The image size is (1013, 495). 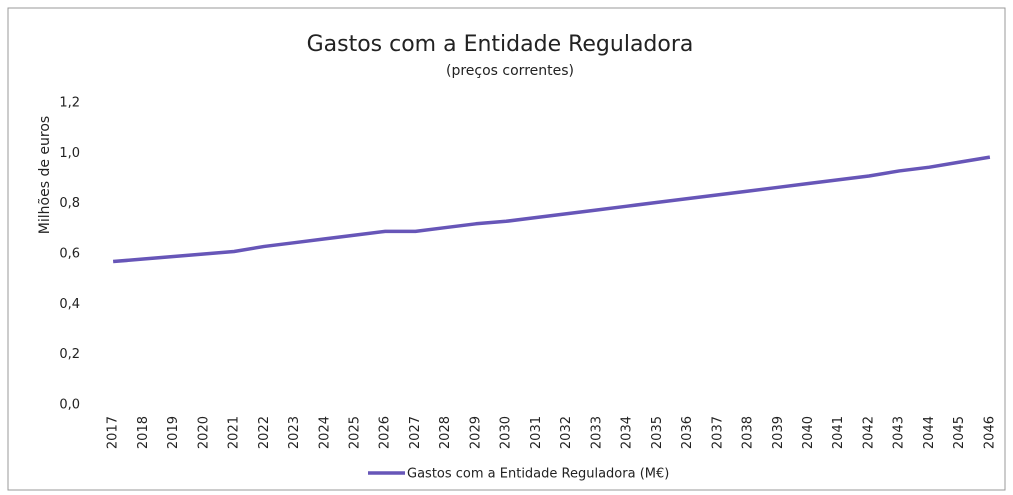 I want to click on x-tick-label: 2030, so click(x=506, y=432).